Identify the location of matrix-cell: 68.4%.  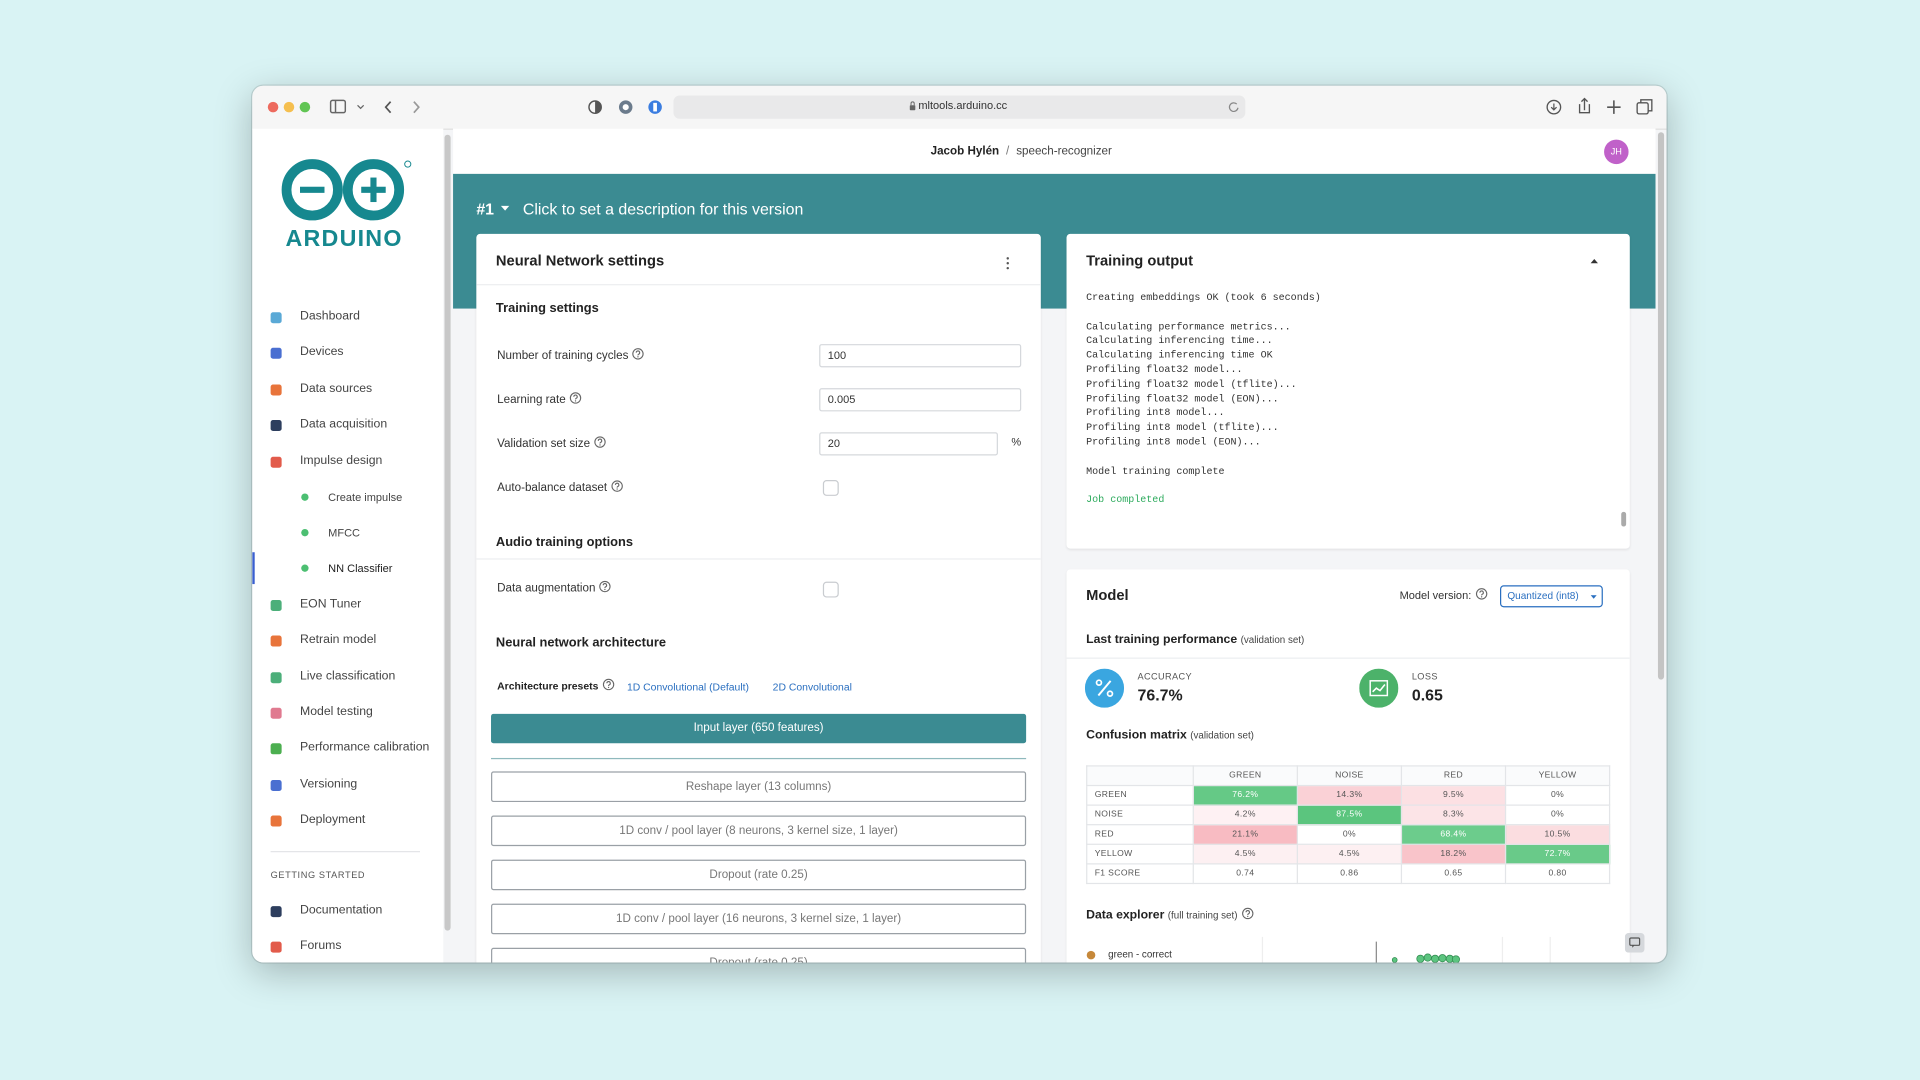
(1453, 834).